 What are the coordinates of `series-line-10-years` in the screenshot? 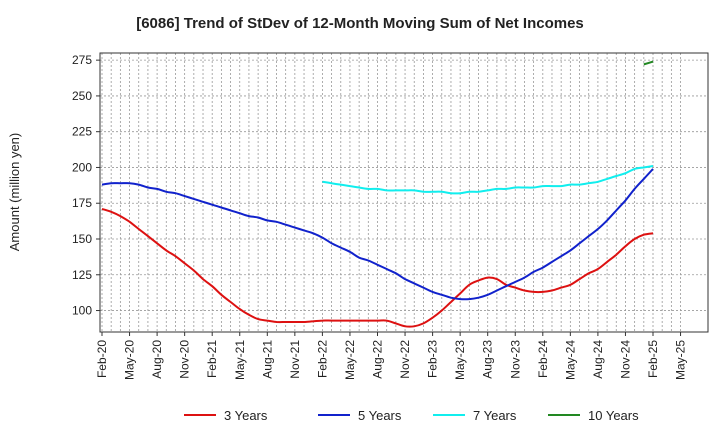 It's located at (648, 63).